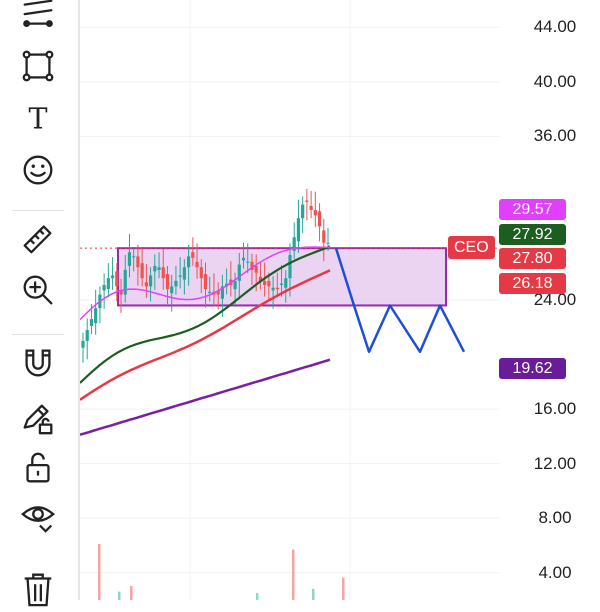 The image size is (600, 612). What do you see at coordinates (555, 572) in the screenshot?
I see `price-tick-label: 4.00` at bounding box center [555, 572].